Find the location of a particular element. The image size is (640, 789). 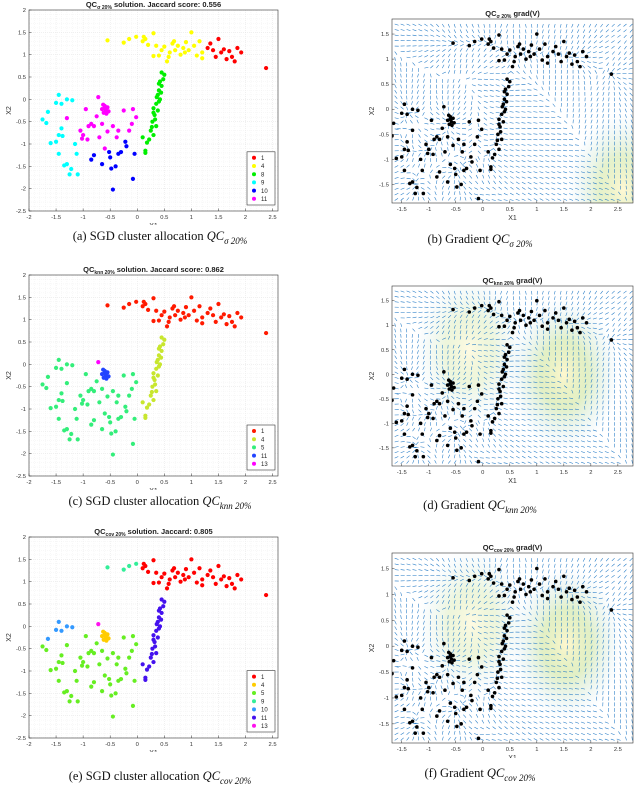

x-axis-label: X1 is located at coordinates (512, 481).